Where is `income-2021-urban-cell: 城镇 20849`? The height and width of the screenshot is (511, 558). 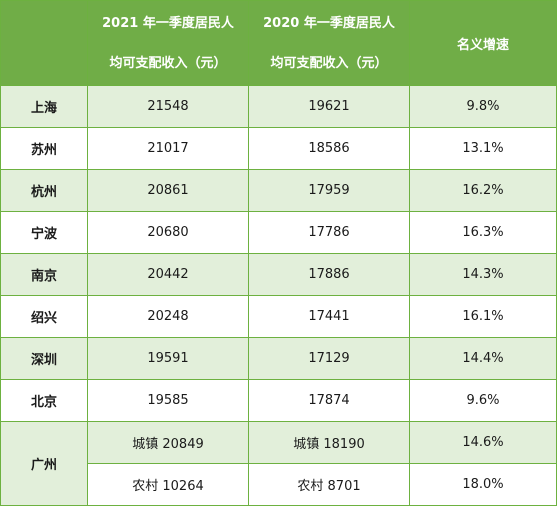 income-2021-urban-cell: 城镇 20849 is located at coordinates (168, 442).